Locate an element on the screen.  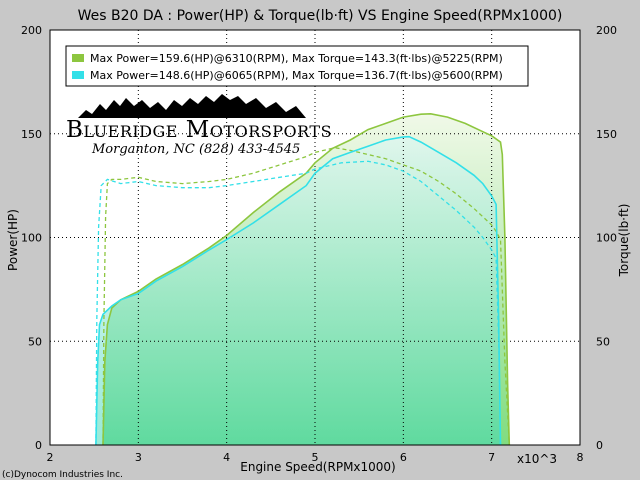
x-tick-label: 6 is located at coordinates (403, 457).